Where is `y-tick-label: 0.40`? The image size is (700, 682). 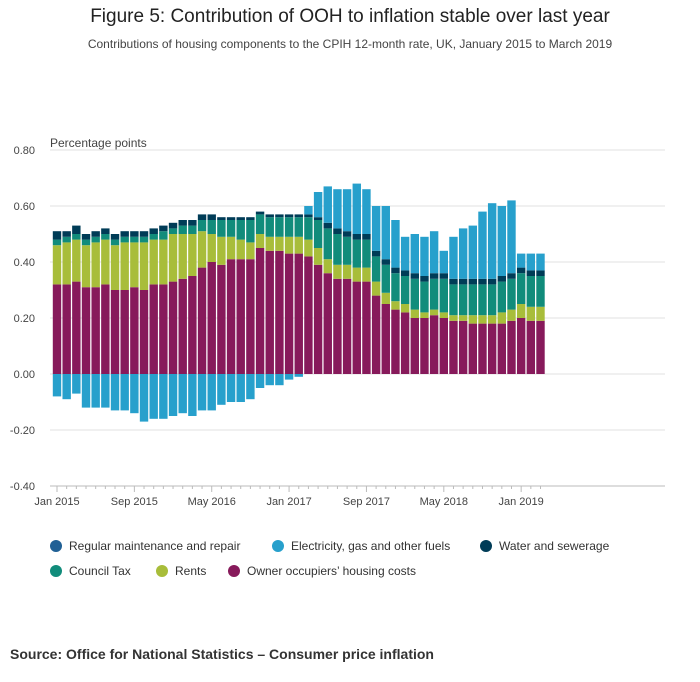 y-tick-label: 0.40 is located at coordinates (24, 263).